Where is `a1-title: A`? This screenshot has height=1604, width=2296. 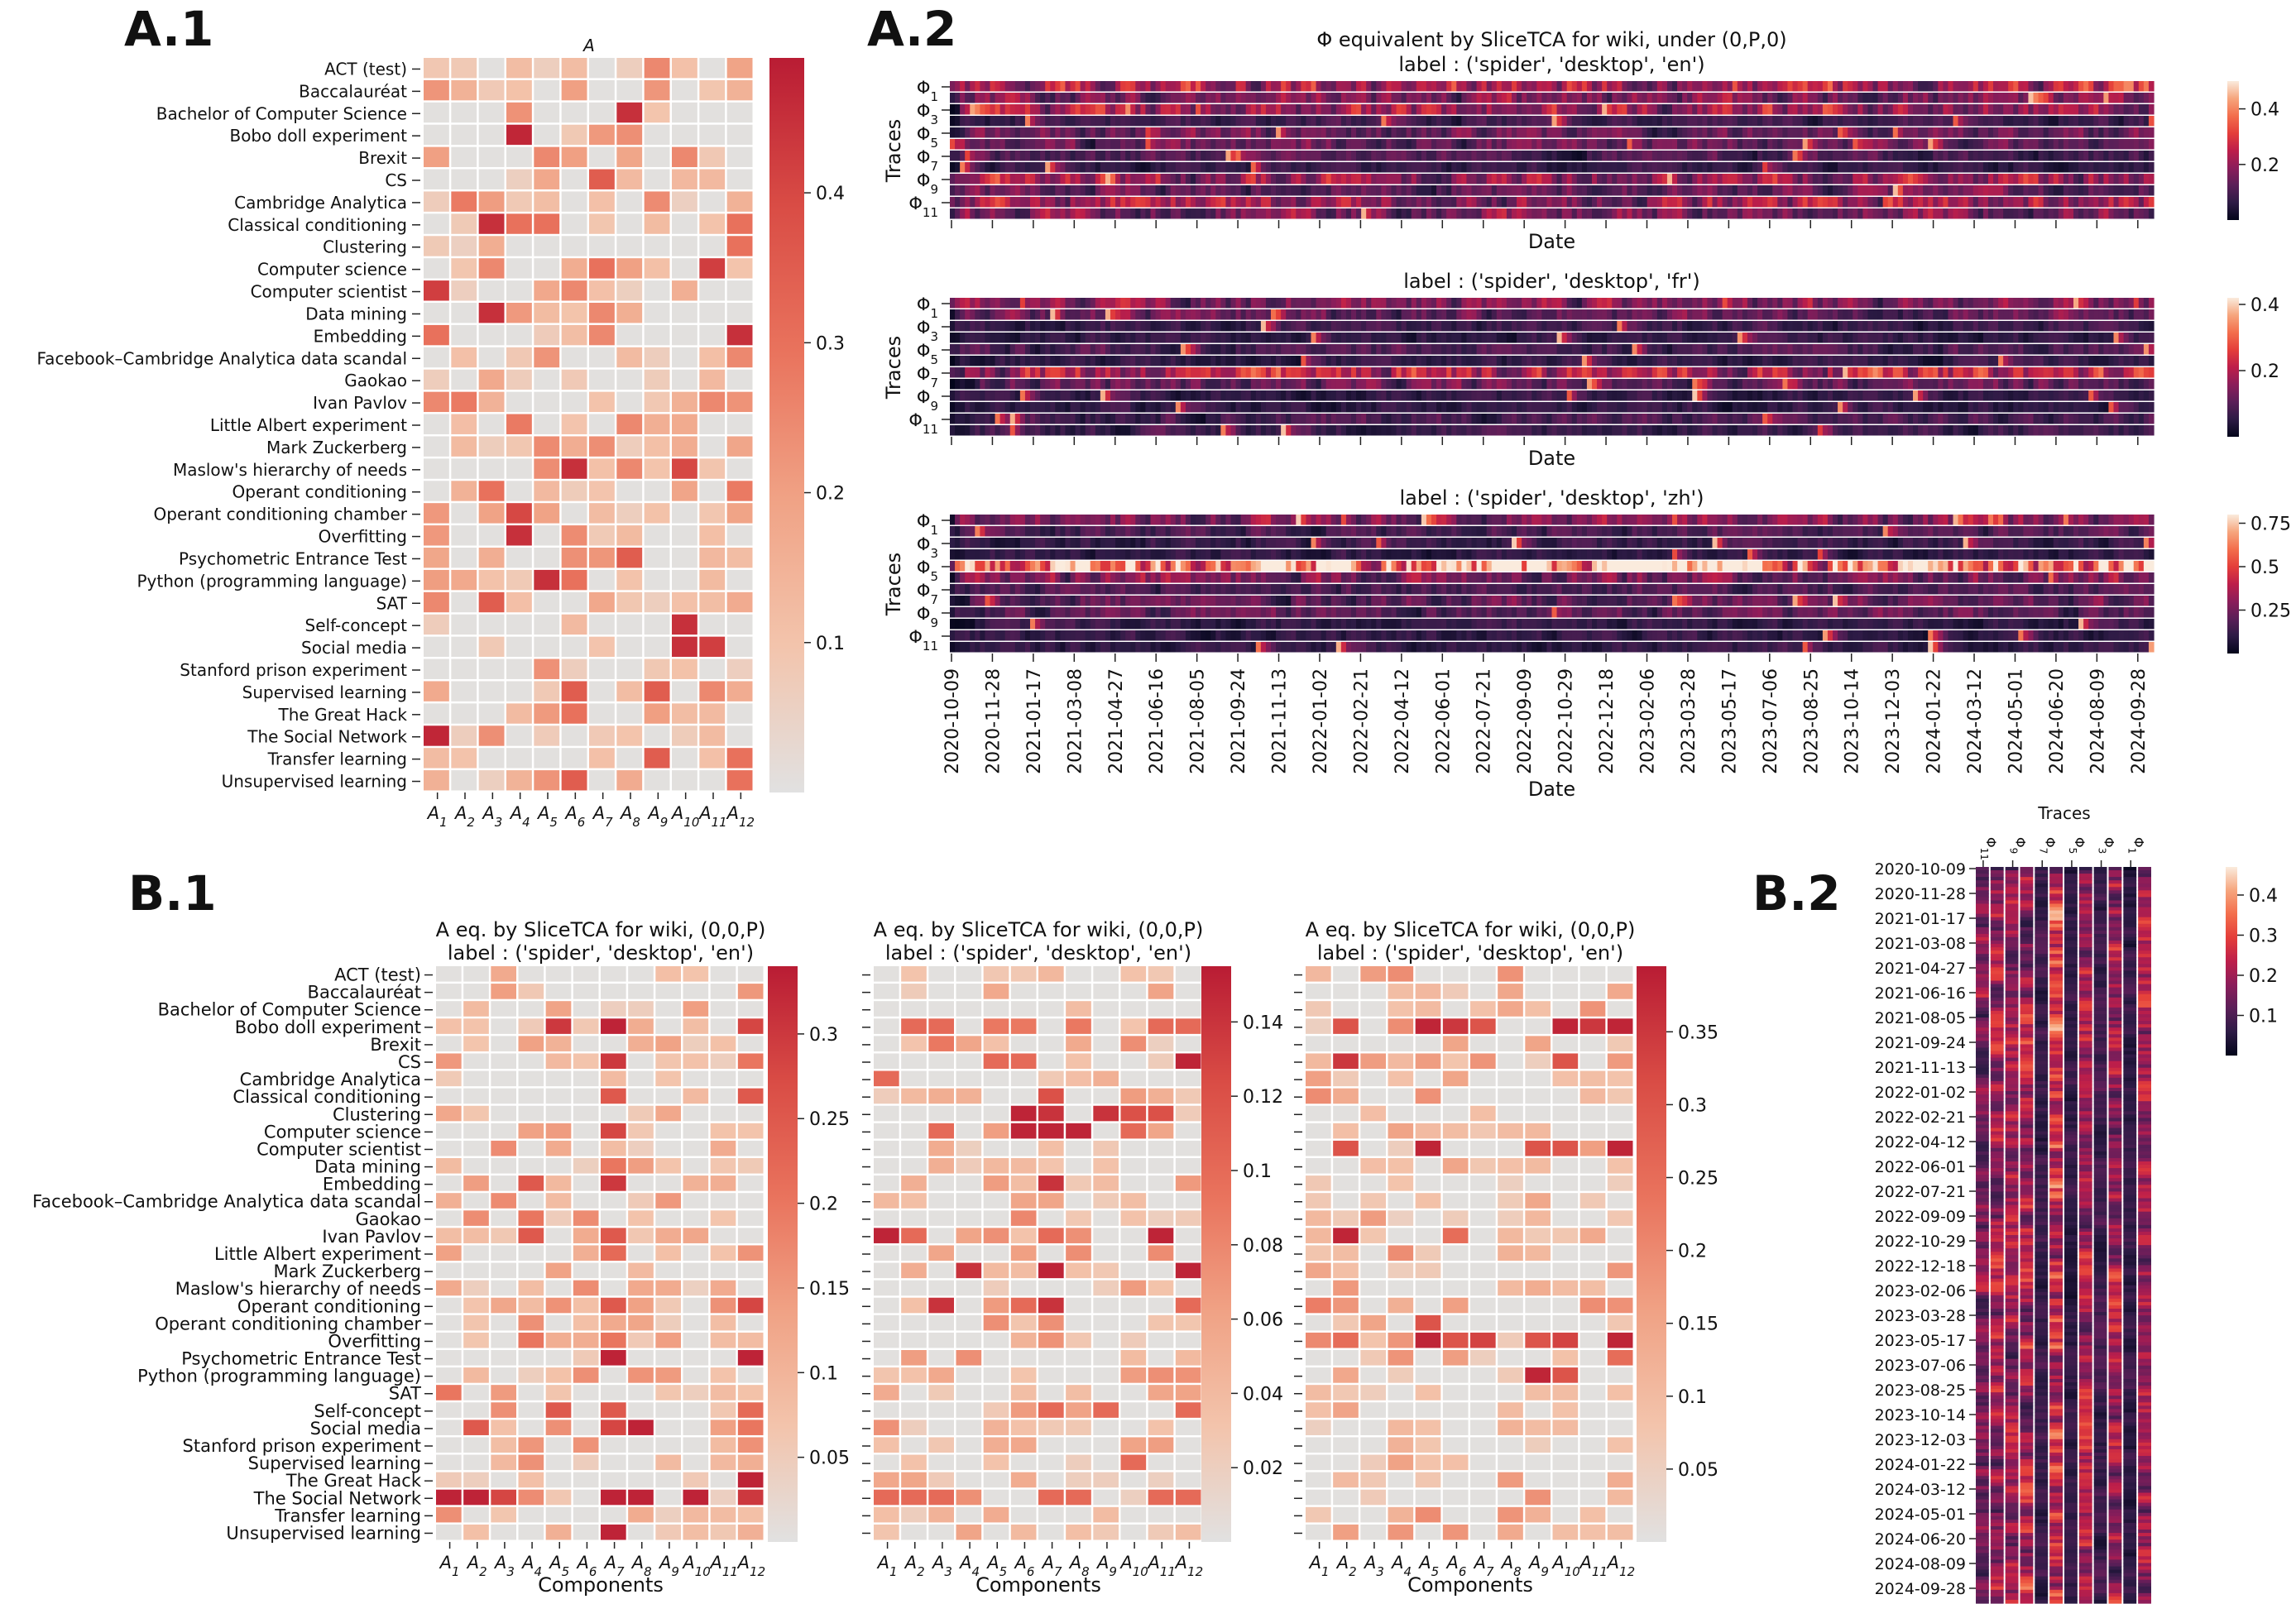
a1-title: A is located at coordinates (588, 46).